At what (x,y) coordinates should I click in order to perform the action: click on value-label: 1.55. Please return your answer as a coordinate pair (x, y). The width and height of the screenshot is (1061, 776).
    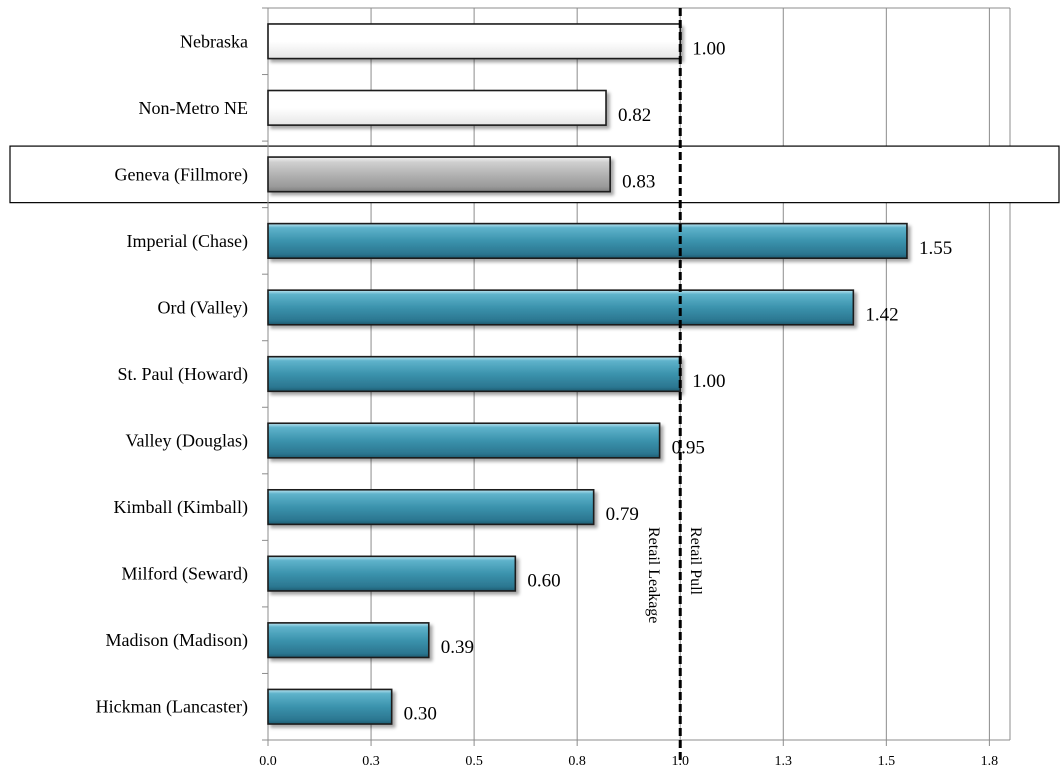
    Looking at the image, I should click on (935, 248).